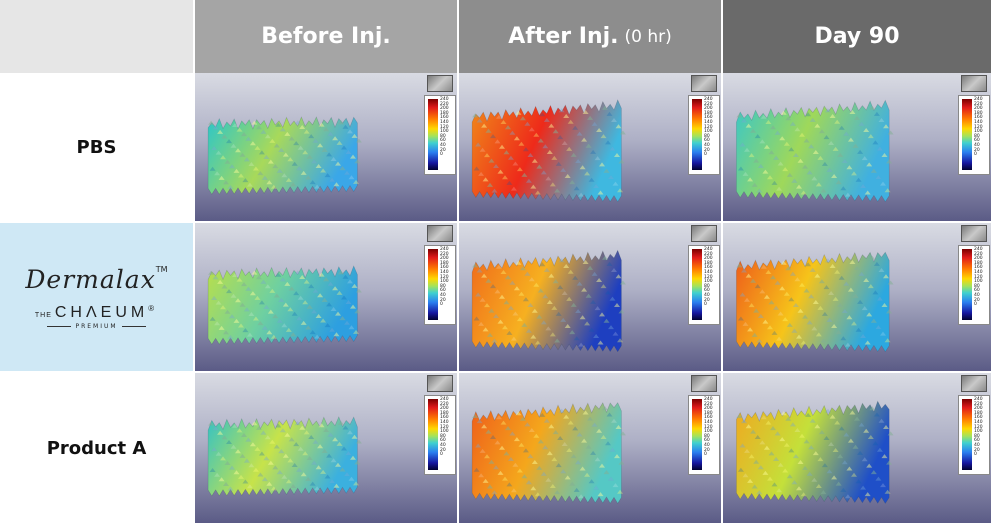 The height and width of the screenshot is (523, 991). Describe the element at coordinates (590, 297) in the screenshot. I see `heatmap-panel-dermalax-after: 240 220 200 180 160 140 120 100 80 60 40 20 0` at that location.